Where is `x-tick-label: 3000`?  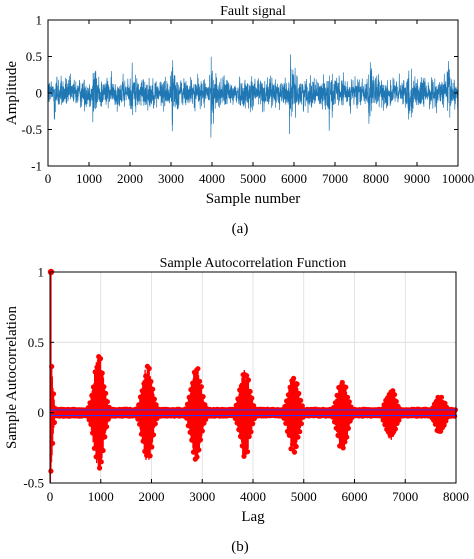
x-tick-label: 3000 is located at coordinates (171, 178).